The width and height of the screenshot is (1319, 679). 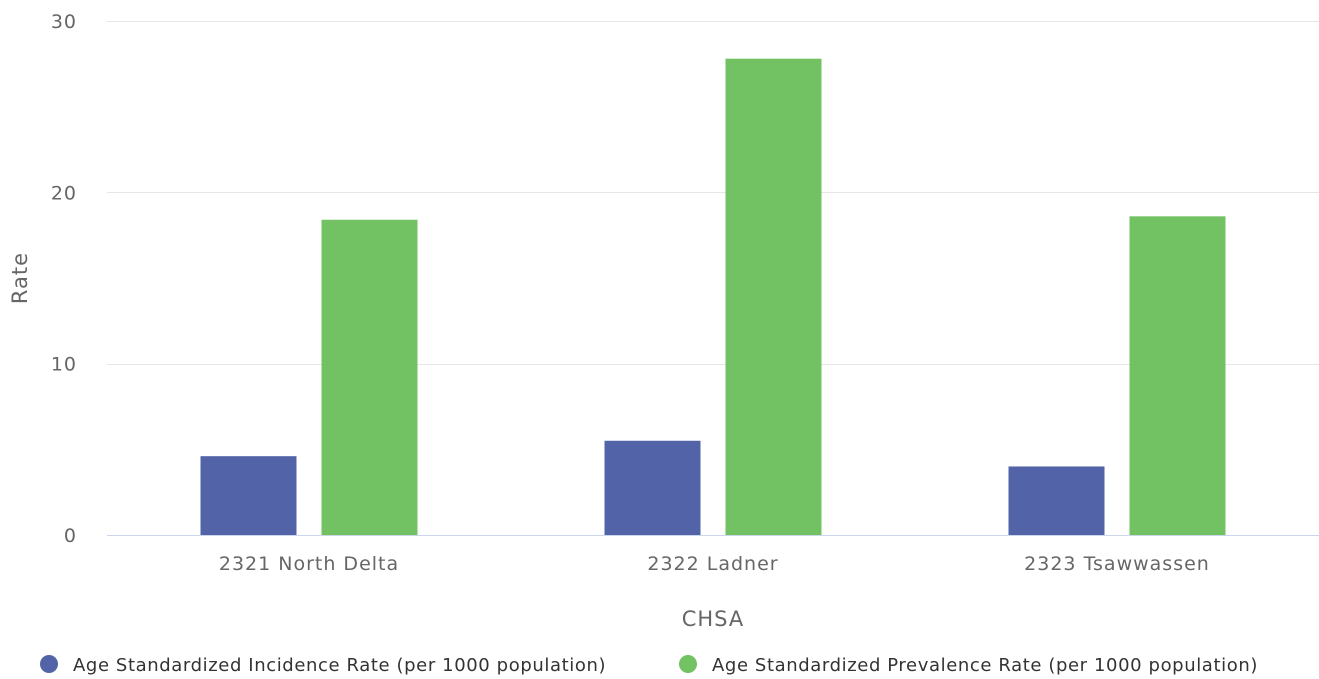 What do you see at coordinates (713, 619) in the screenshot?
I see `x-axis-title: CHSA` at bounding box center [713, 619].